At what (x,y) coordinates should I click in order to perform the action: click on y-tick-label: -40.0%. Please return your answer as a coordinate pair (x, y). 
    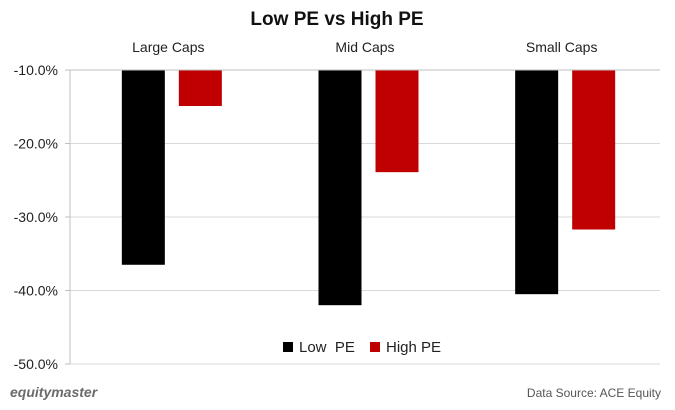
    Looking at the image, I should click on (36, 291).